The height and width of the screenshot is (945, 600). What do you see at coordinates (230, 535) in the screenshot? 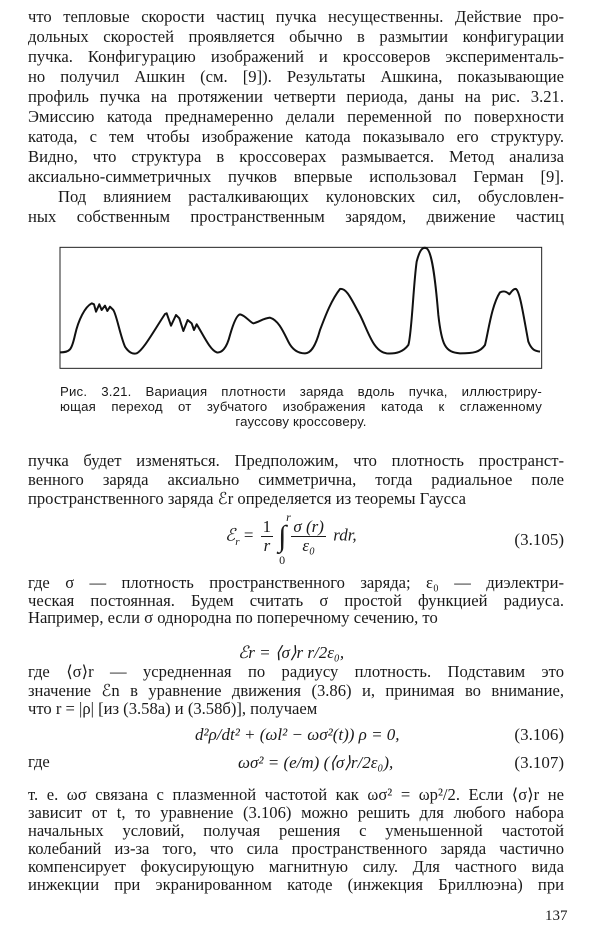
I see `field-symbol: ℰ` at bounding box center [230, 535].